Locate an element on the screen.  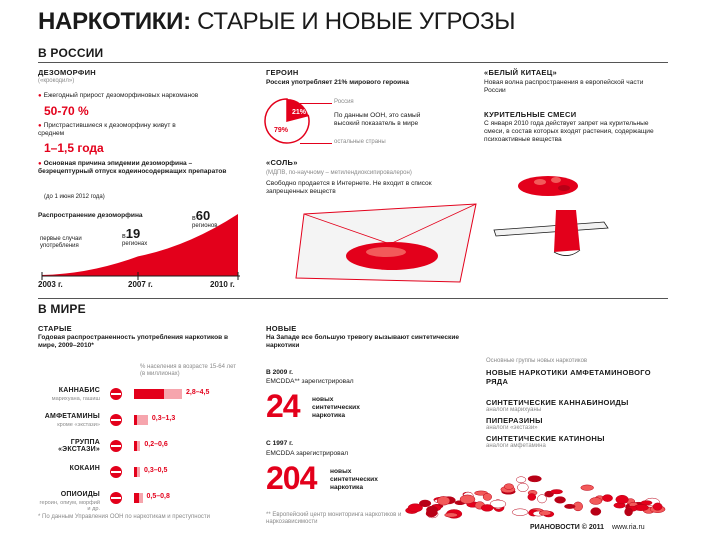
old-drug-sub: марихуана, гашиш is located at coordinates (75, 399).